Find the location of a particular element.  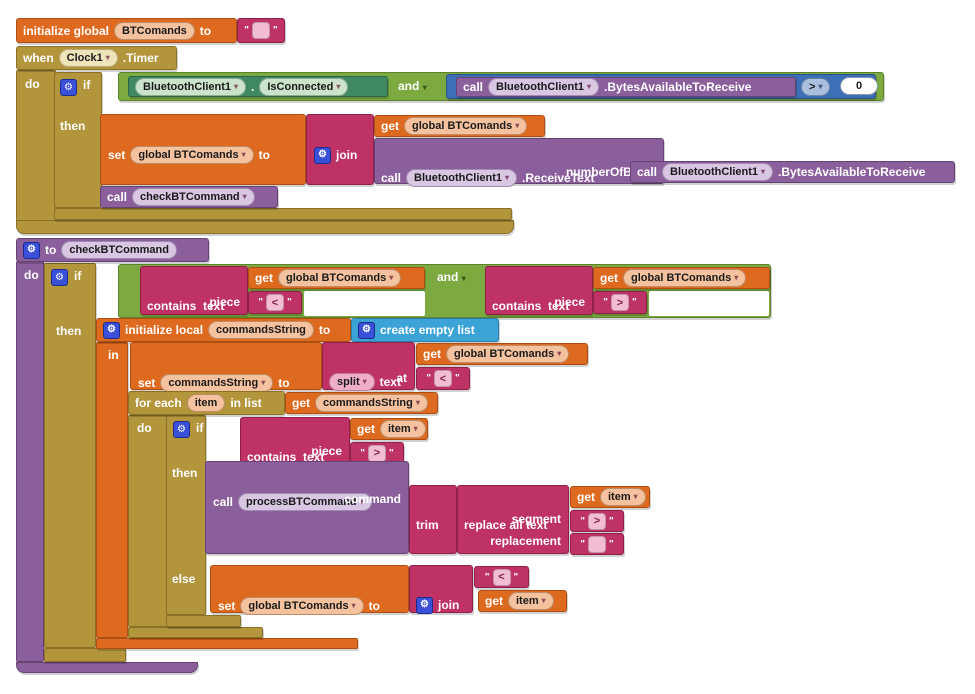

dropdown-arrow-icon: ▾ is located at coordinates (391, 277).